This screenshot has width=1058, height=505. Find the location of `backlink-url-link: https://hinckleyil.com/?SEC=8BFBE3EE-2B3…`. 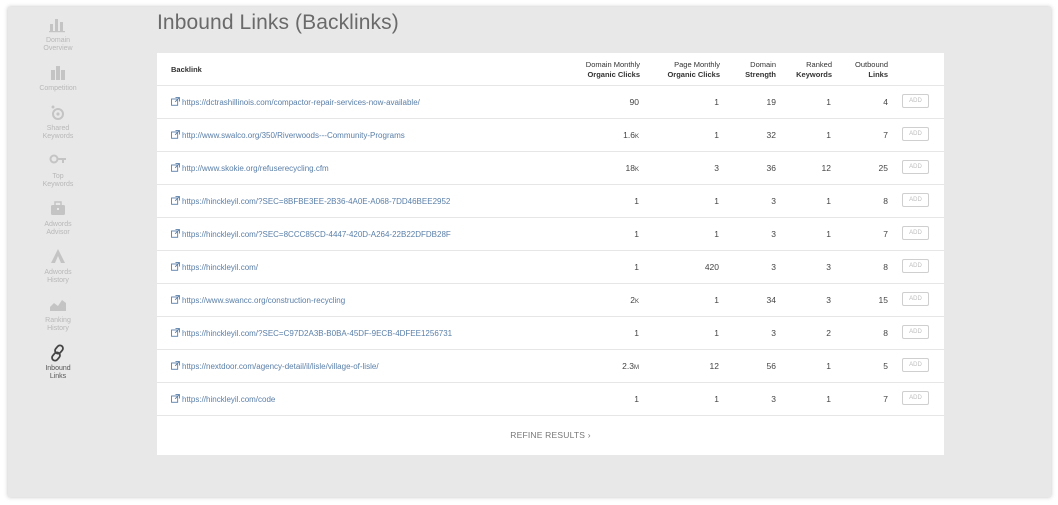

backlink-url-link: https://hinckleyil.com/?SEC=8BFBE3EE-2B3… is located at coordinates (310, 201).